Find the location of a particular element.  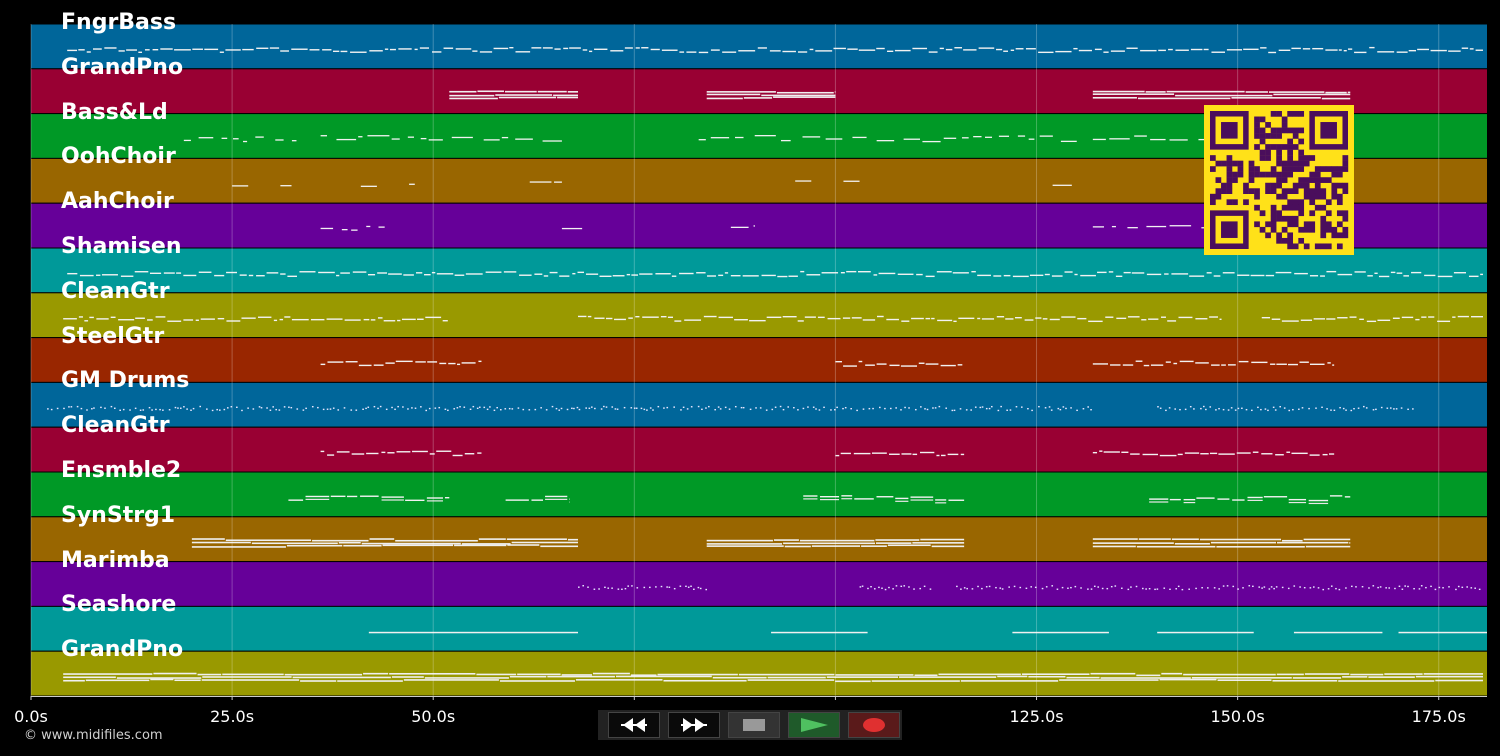

fast-forward-icon is located at coordinates (694, 725).